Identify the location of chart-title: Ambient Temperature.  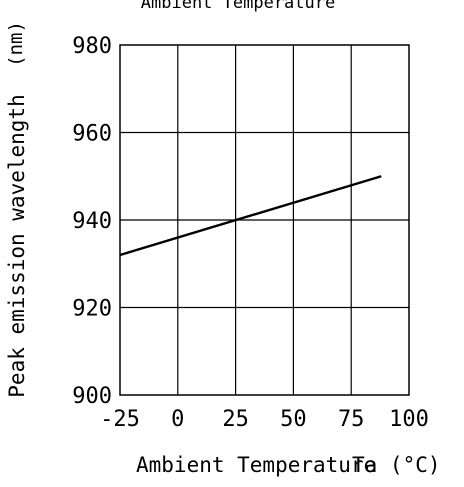
(238, 6).